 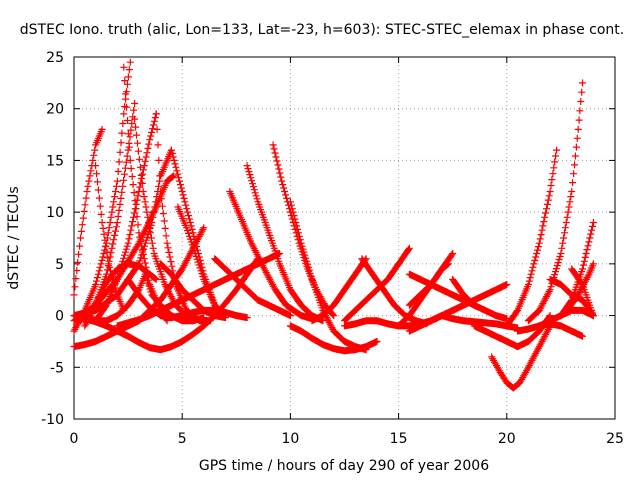 What do you see at coordinates (59, 317) in the screenshot?
I see `y-tick-label: 0` at bounding box center [59, 317].